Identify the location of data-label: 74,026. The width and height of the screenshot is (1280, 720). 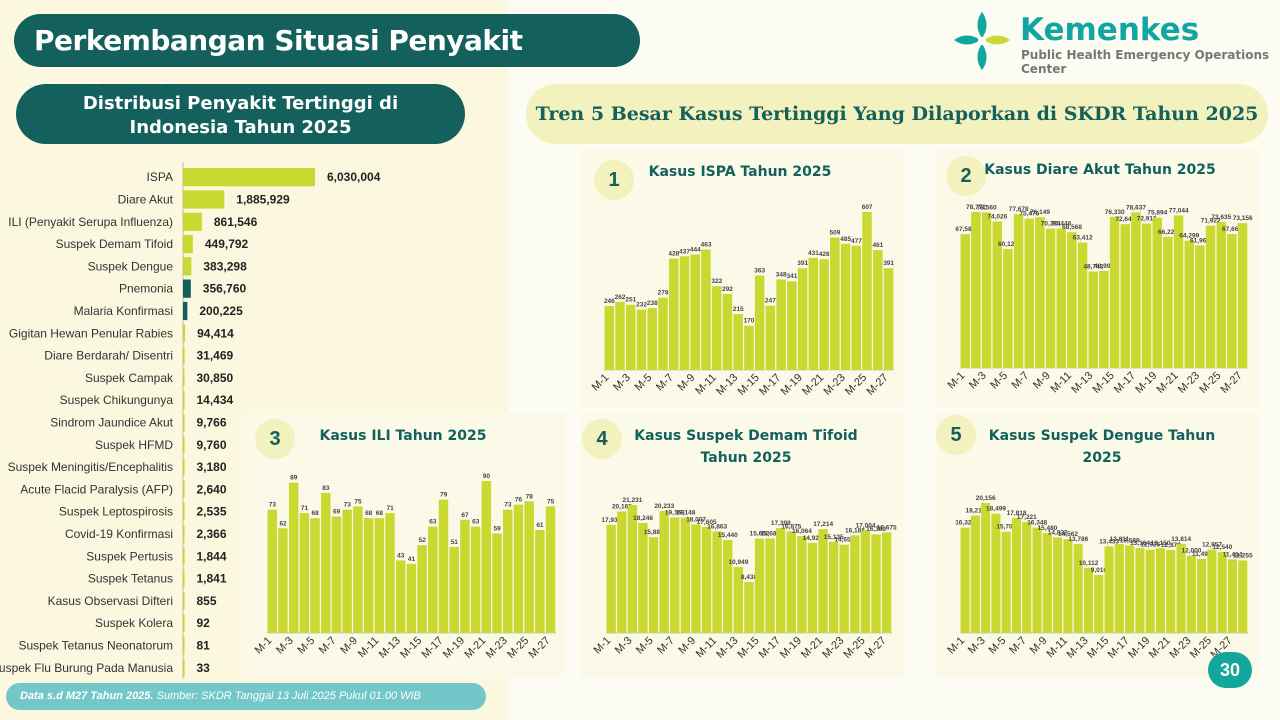
(997, 216).